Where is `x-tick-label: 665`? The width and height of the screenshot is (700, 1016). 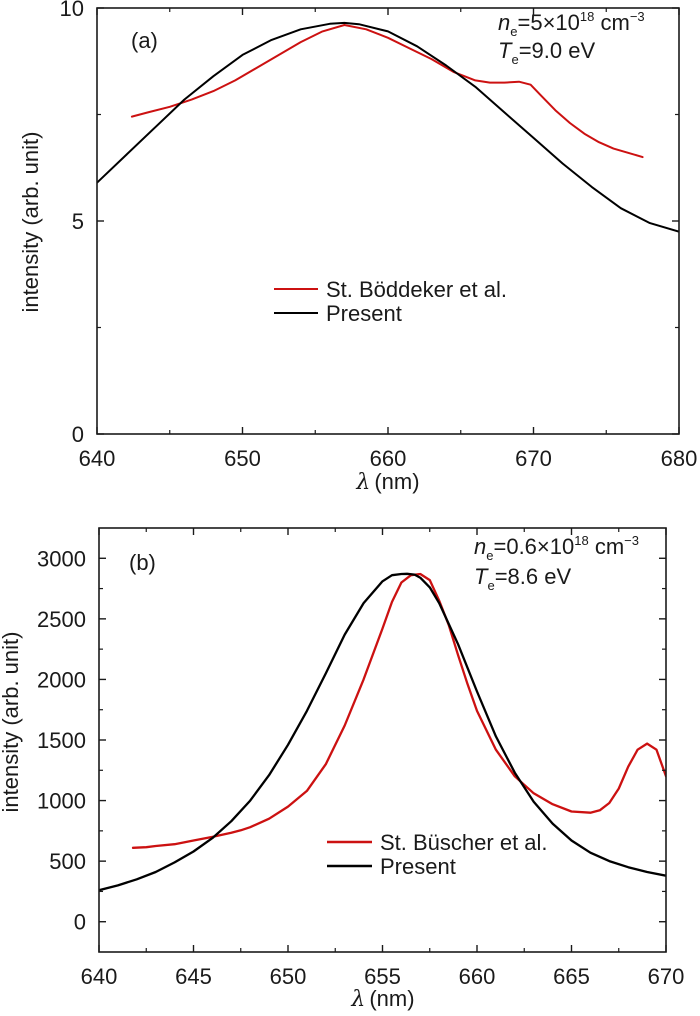 x-tick-label: 665 is located at coordinates (571, 976).